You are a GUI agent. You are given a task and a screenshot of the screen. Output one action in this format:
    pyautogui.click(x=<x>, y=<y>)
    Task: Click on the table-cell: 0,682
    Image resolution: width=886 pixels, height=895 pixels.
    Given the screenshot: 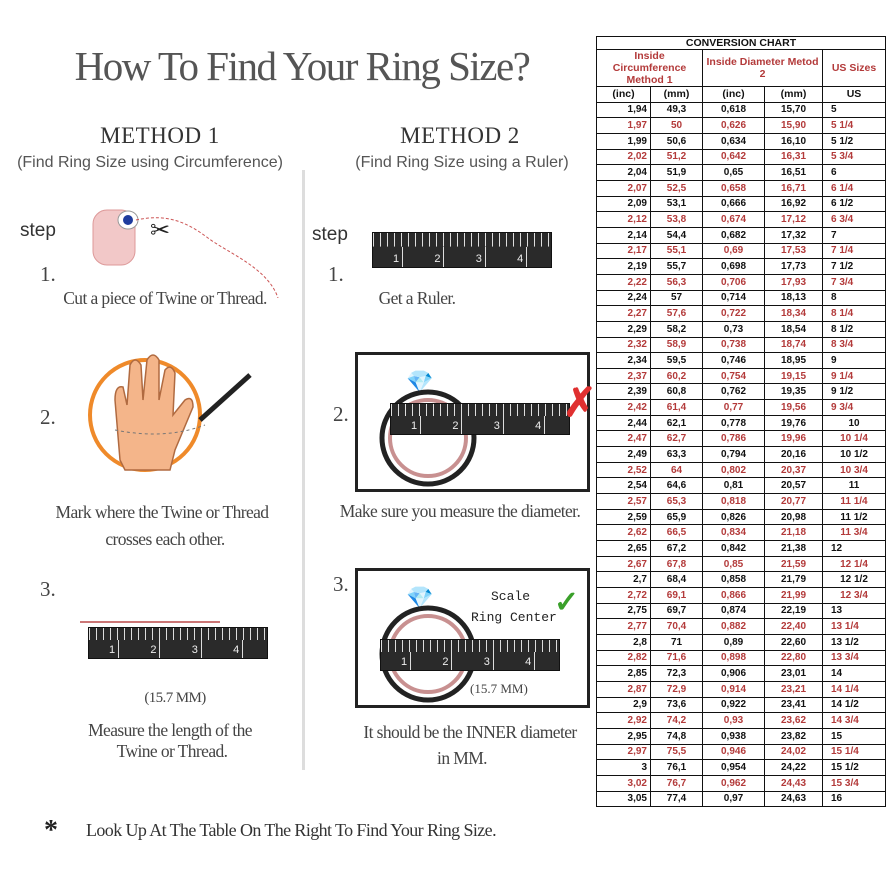 What is the action you would take?
    pyautogui.click(x=733, y=235)
    